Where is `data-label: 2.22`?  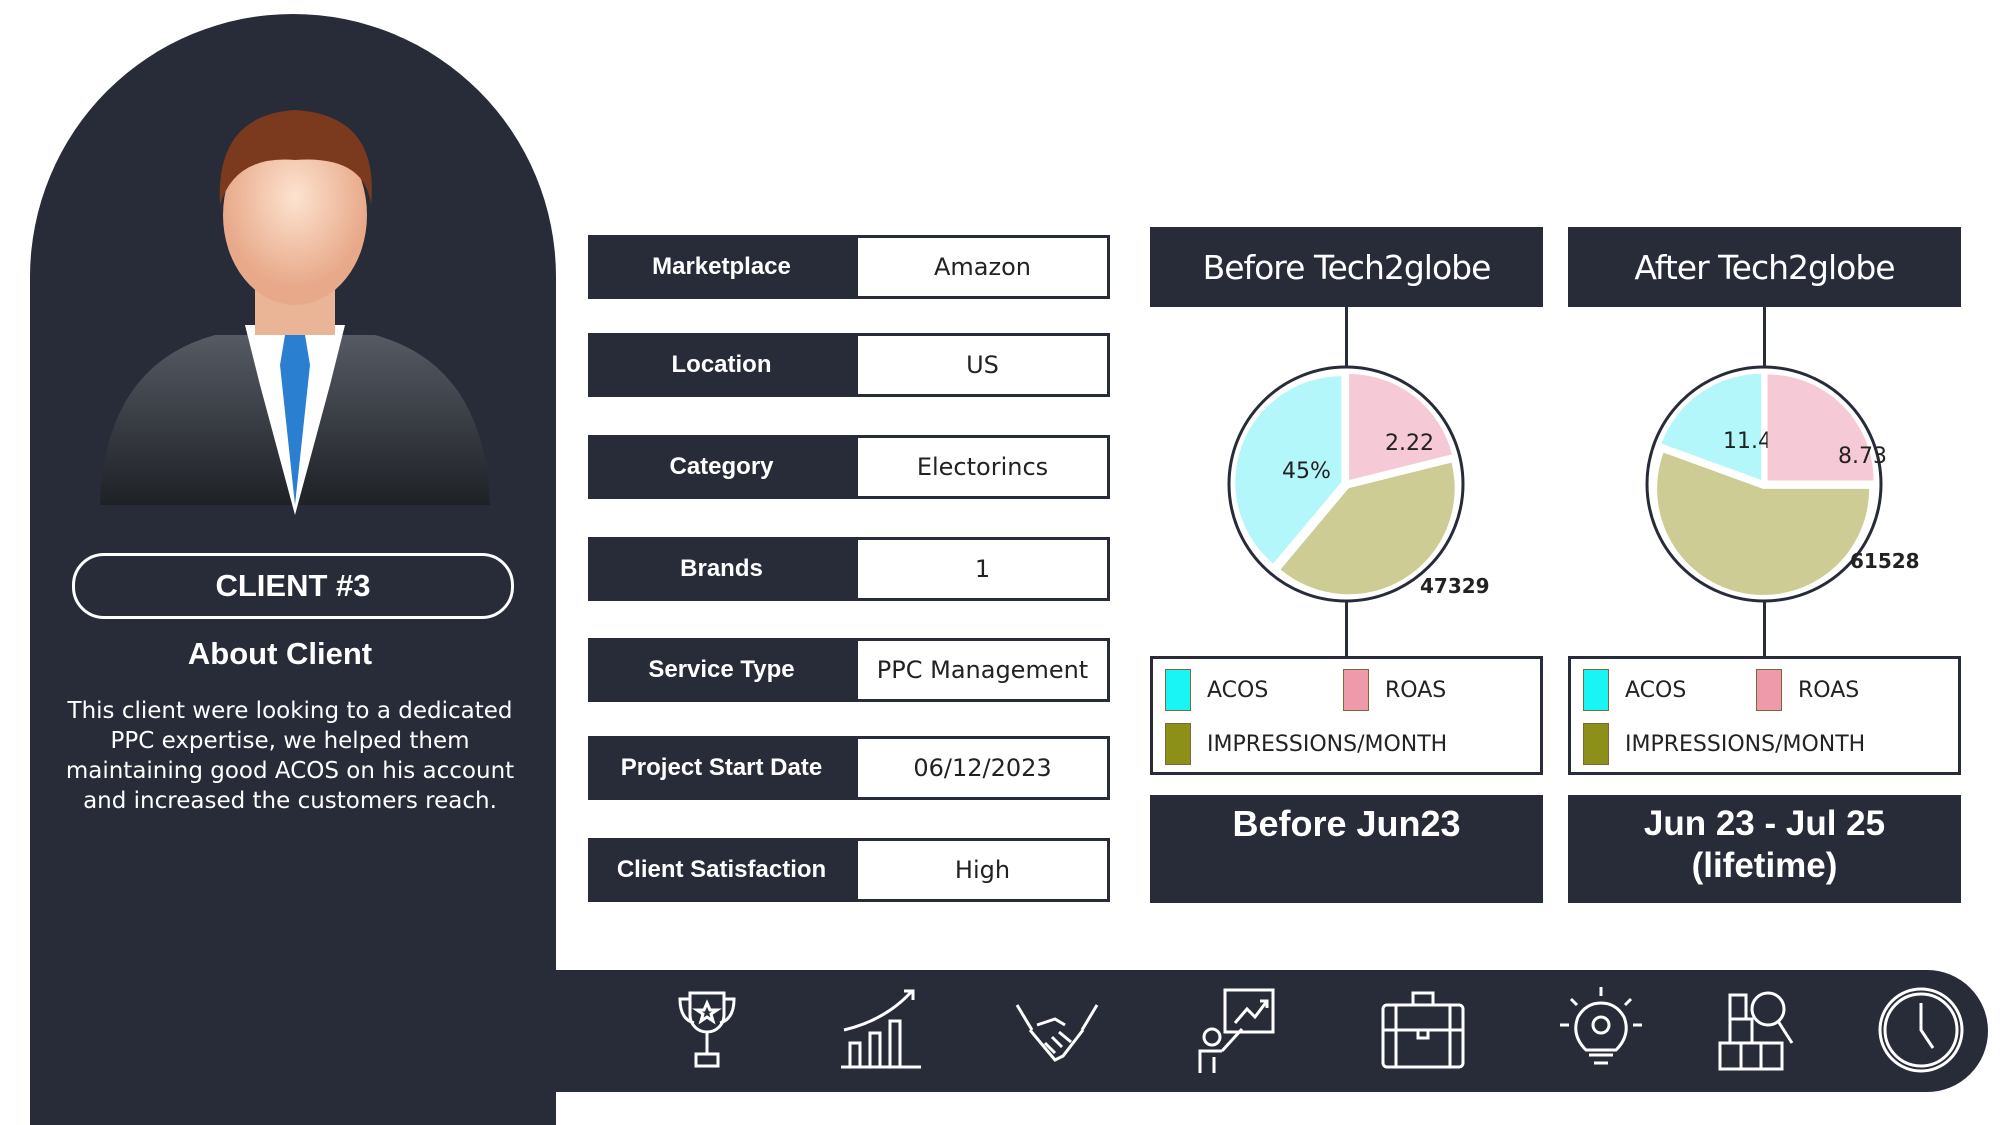 data-label: 2.22 is located at coordinates (1409, 443).